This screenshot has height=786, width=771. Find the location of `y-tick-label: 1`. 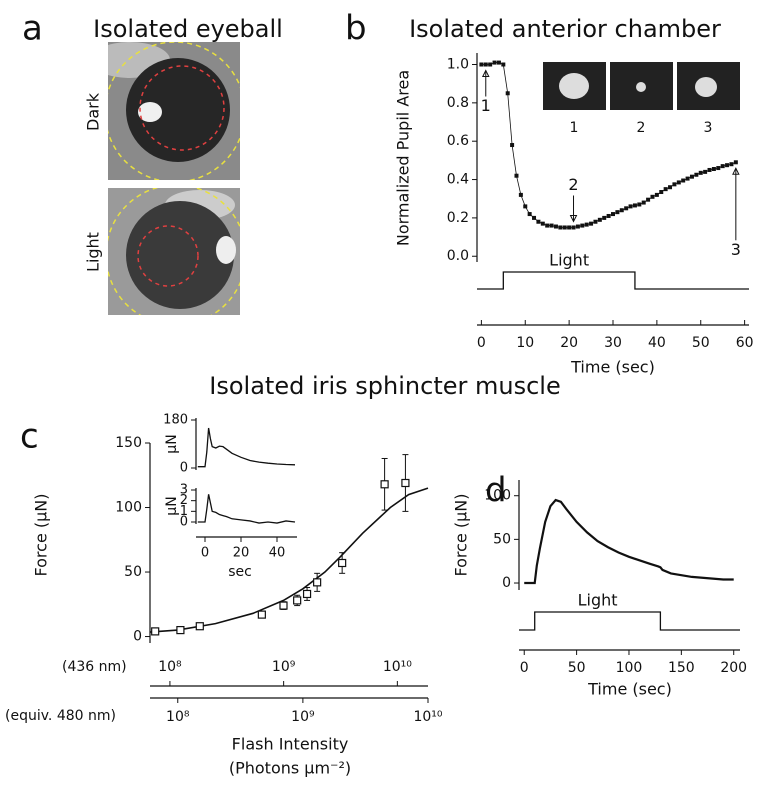

y-tick-label: 1 is located at coordinates (184, 511).